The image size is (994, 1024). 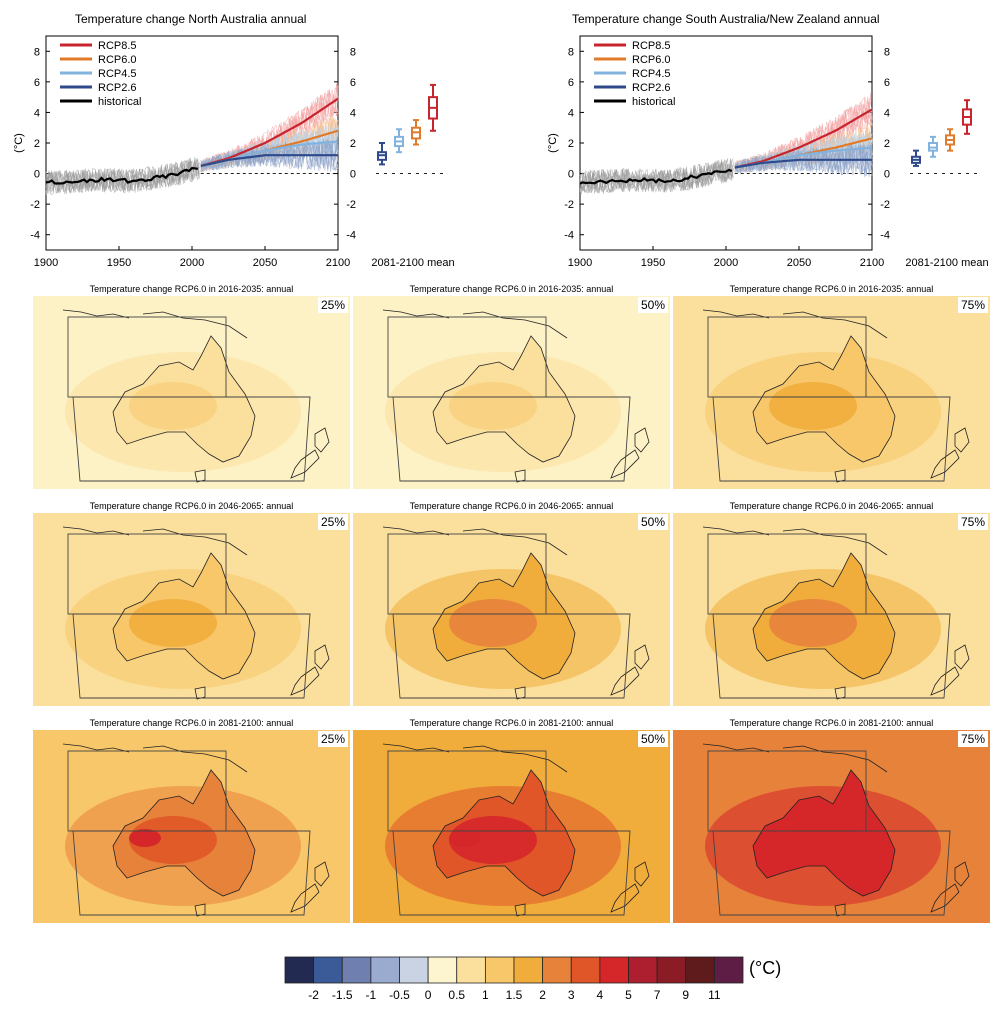 I want to click on colorbar-tick-label: 4, so click(x=600, y=995).